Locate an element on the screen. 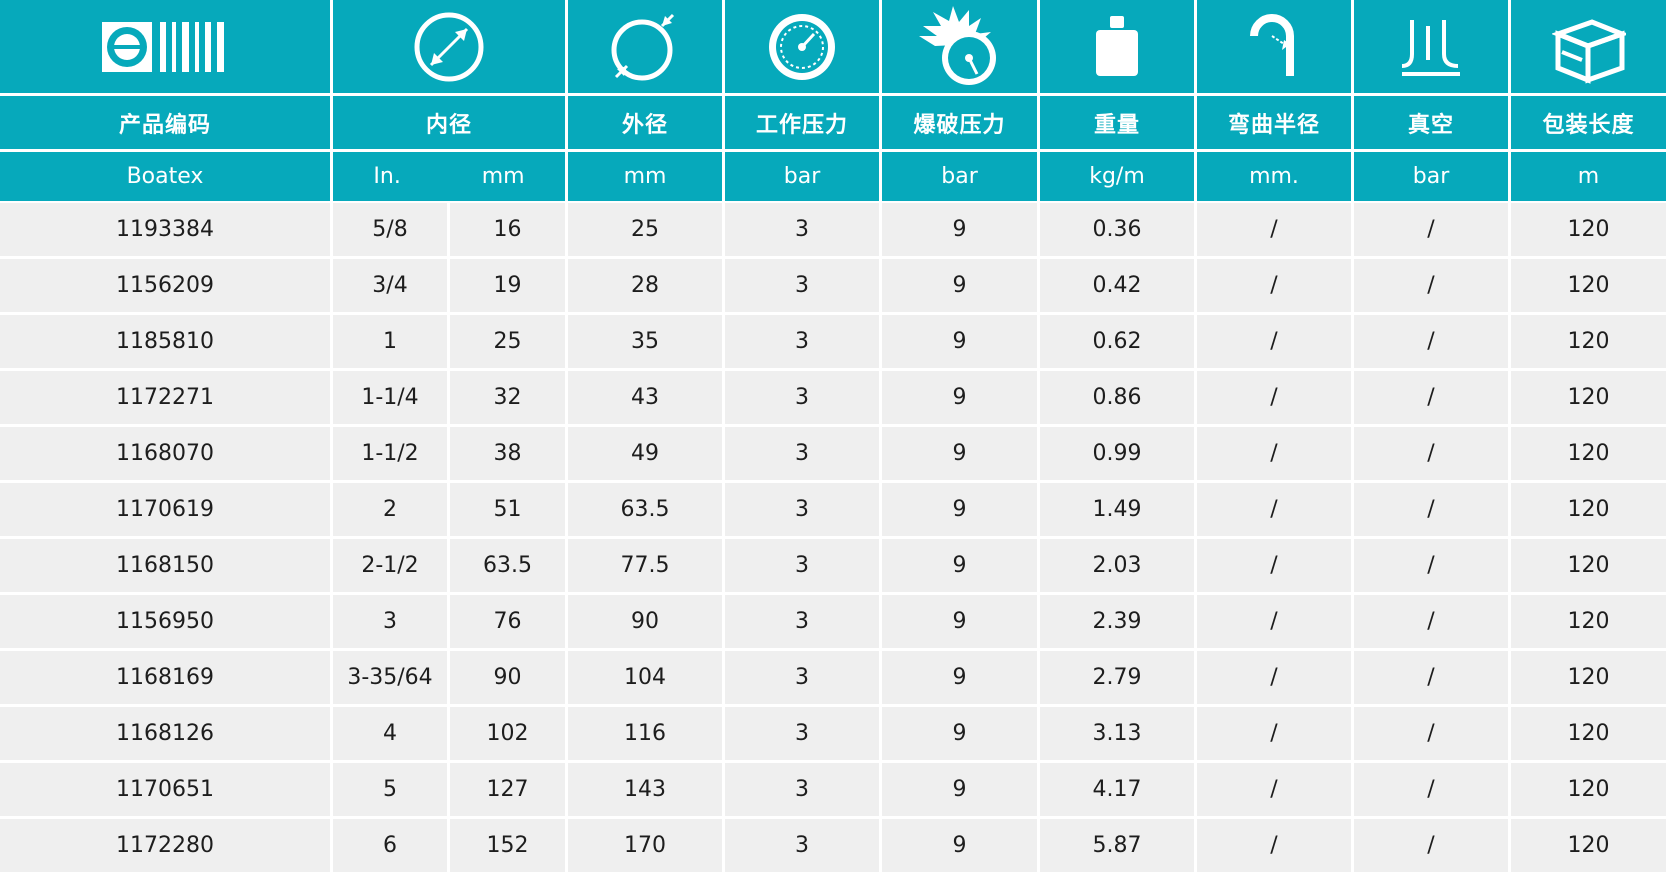 This screenshot has height=877, width=1666. cell-inner-in: 6 is located at coordinates (388, 845).